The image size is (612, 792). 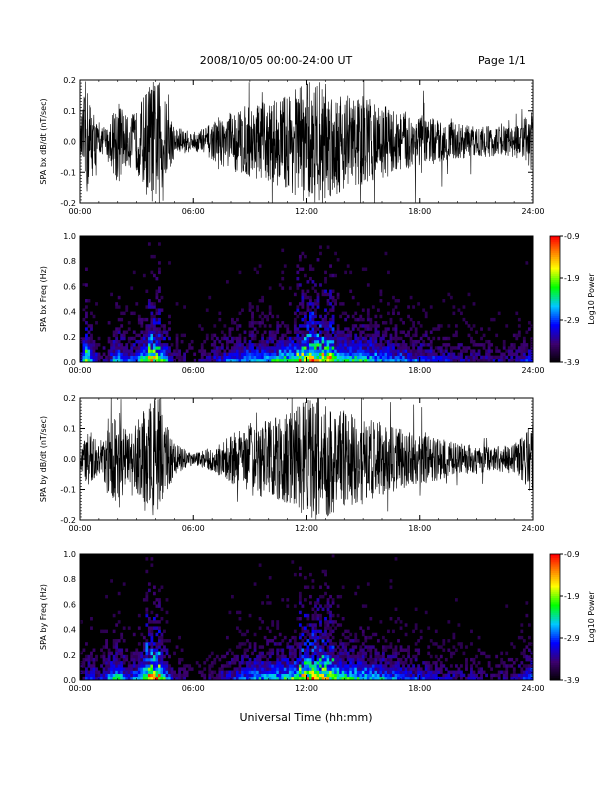 I want to click on heatmap-cells, so click(x=307, y=617).